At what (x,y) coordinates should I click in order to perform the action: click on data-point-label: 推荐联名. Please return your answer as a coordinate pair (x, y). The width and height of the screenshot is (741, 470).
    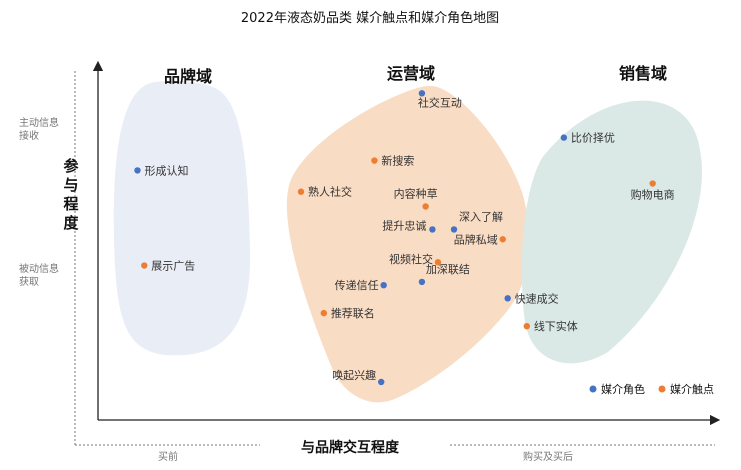
    Looking at the image, I should click on (353, 313).